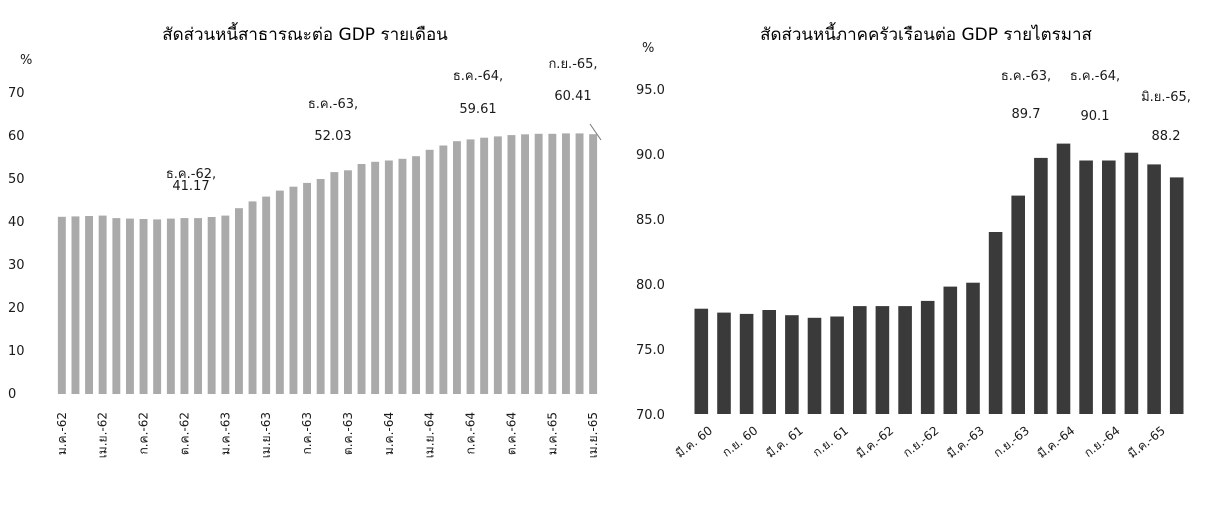  Describe the element at coordinates (648, 48) in the screenshot. I see `chart2-ylabel: %` at that location.